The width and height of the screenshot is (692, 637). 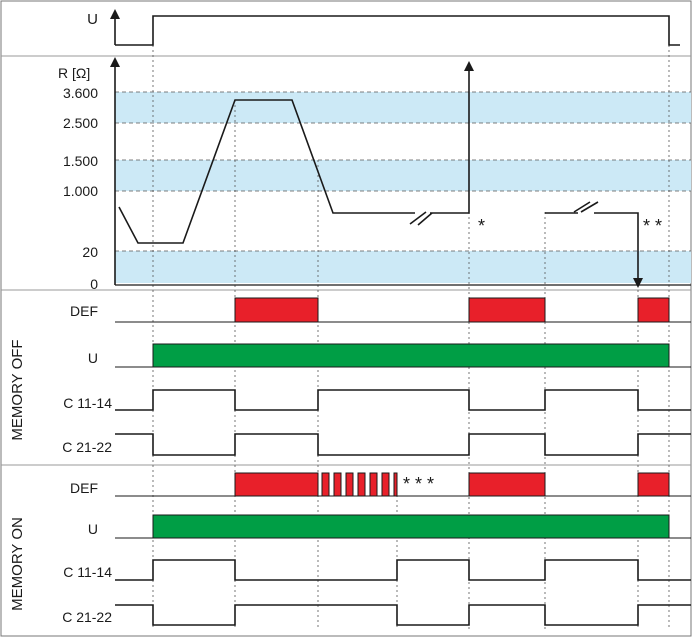 I want to click on tick-2500: 2.500, so click(x=80, y=123).